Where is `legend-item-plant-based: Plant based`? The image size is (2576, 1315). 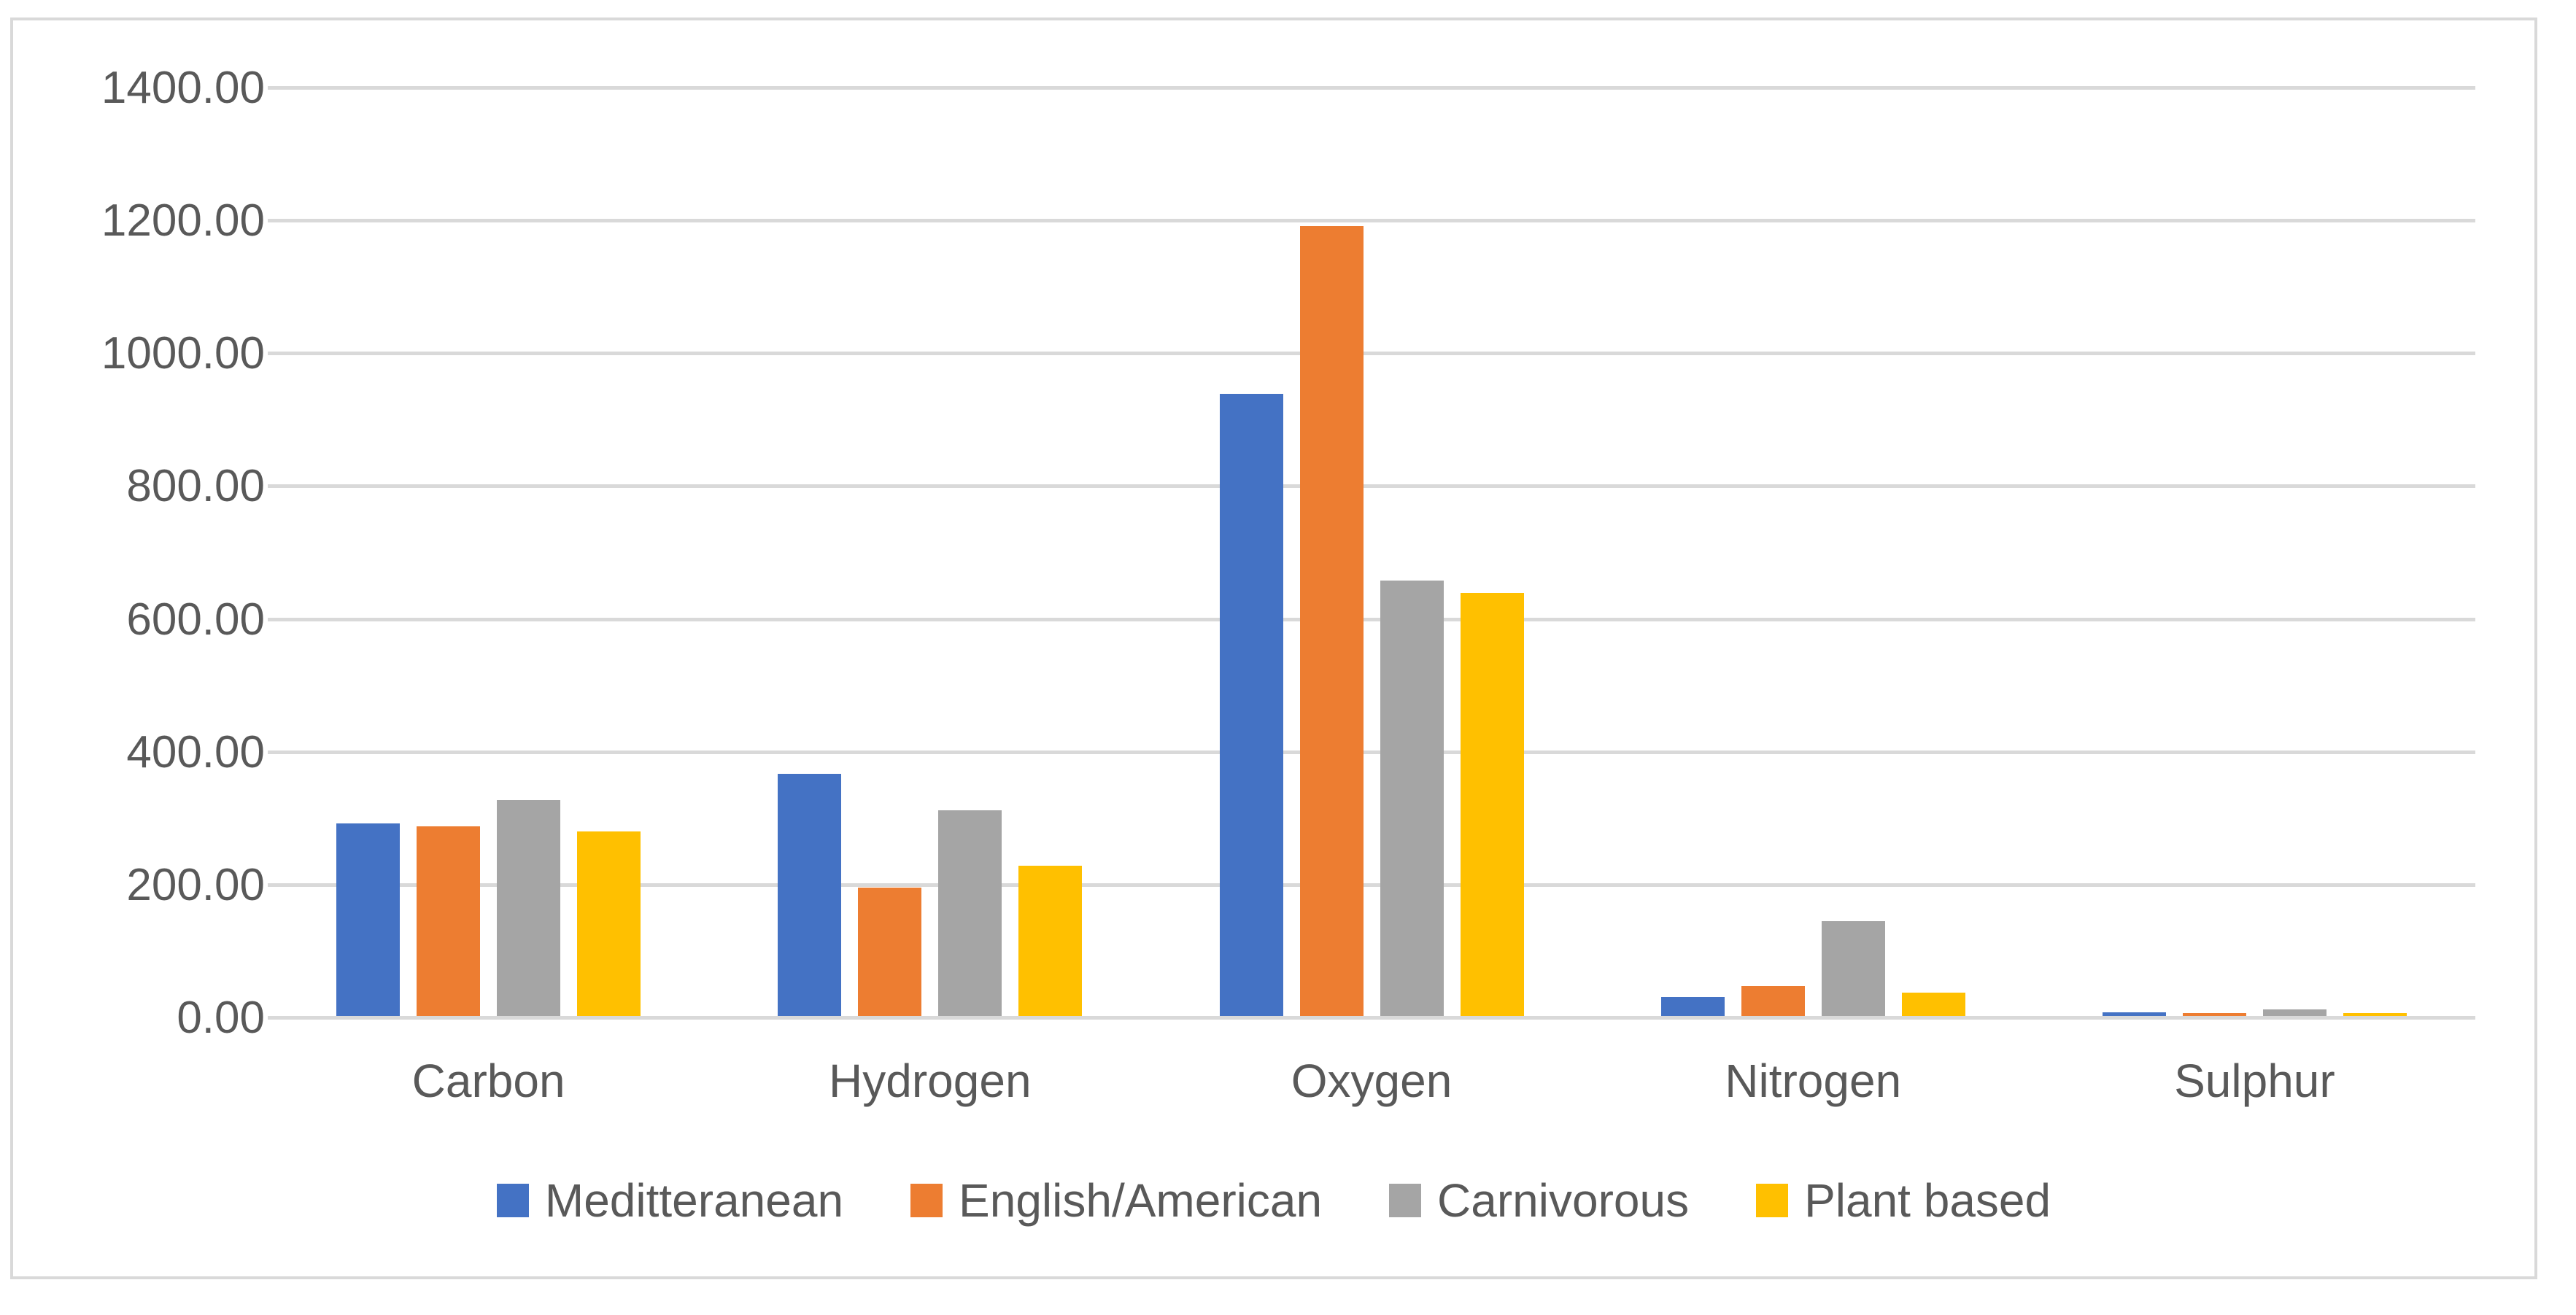
legend-item-plant-based: Plant based is located at coordinates (1903, 1200).